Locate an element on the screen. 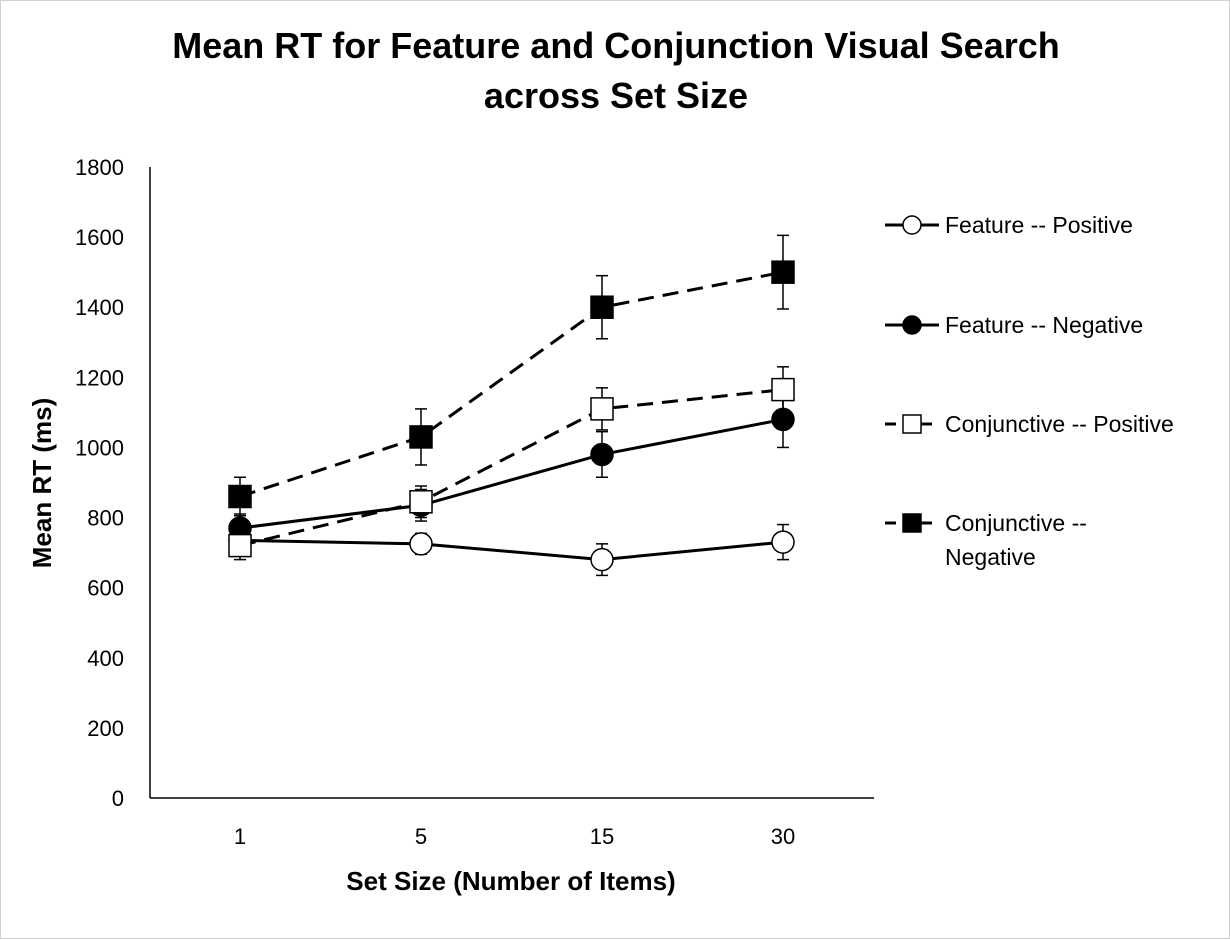  series-conjunctive-negative is located at coordinates (511, 375).